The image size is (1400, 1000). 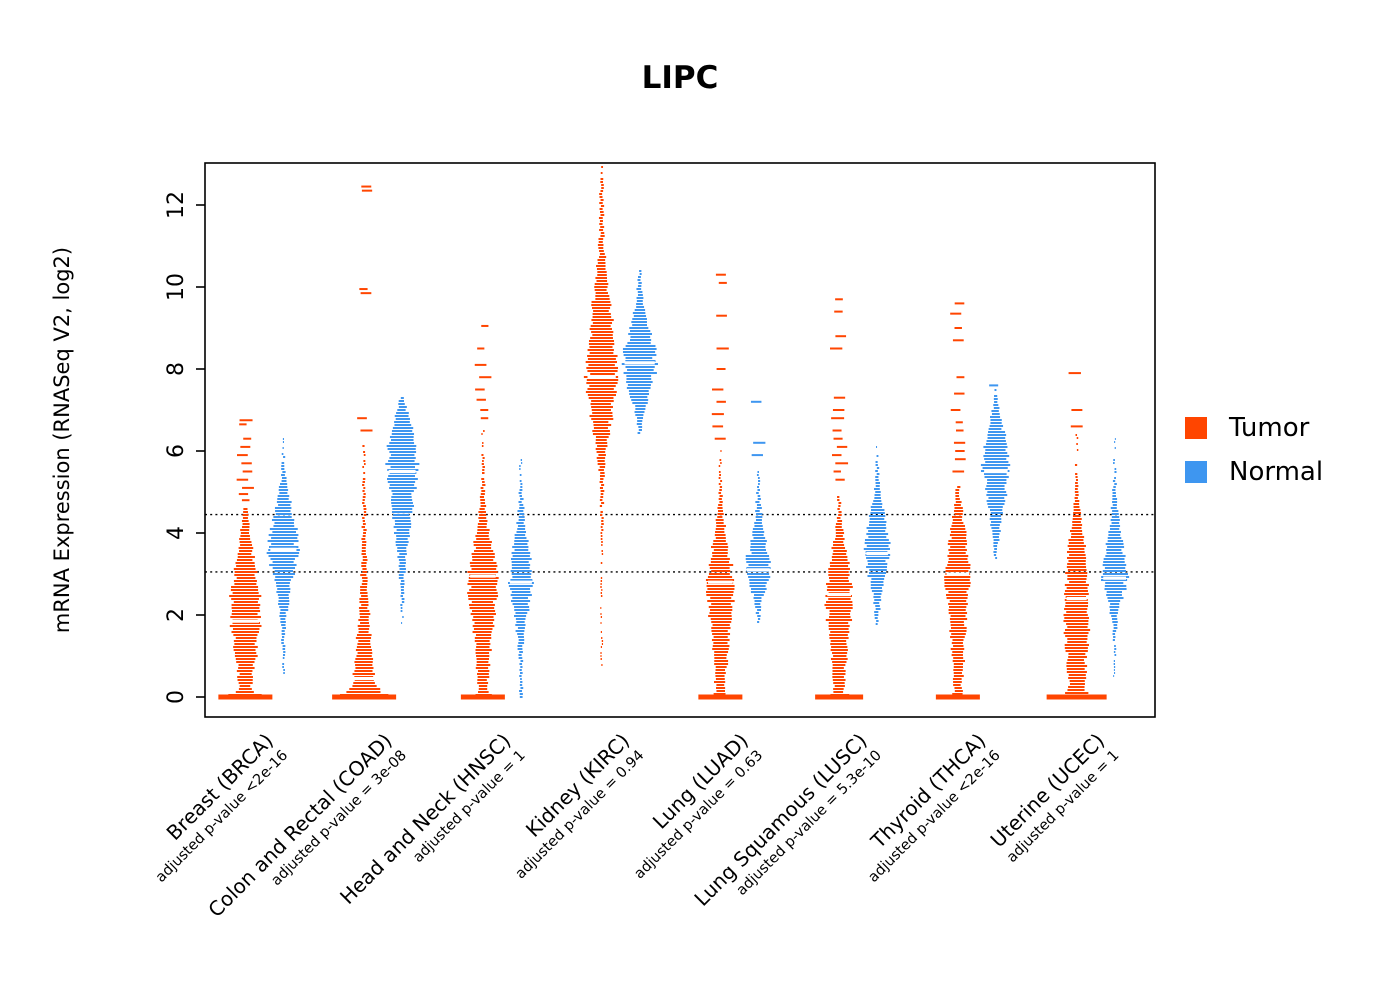 What do you see at coordinates (176, 615) in the screenshot?
I see `y-tick-label-2: 2` at bounding box center [176, 615].